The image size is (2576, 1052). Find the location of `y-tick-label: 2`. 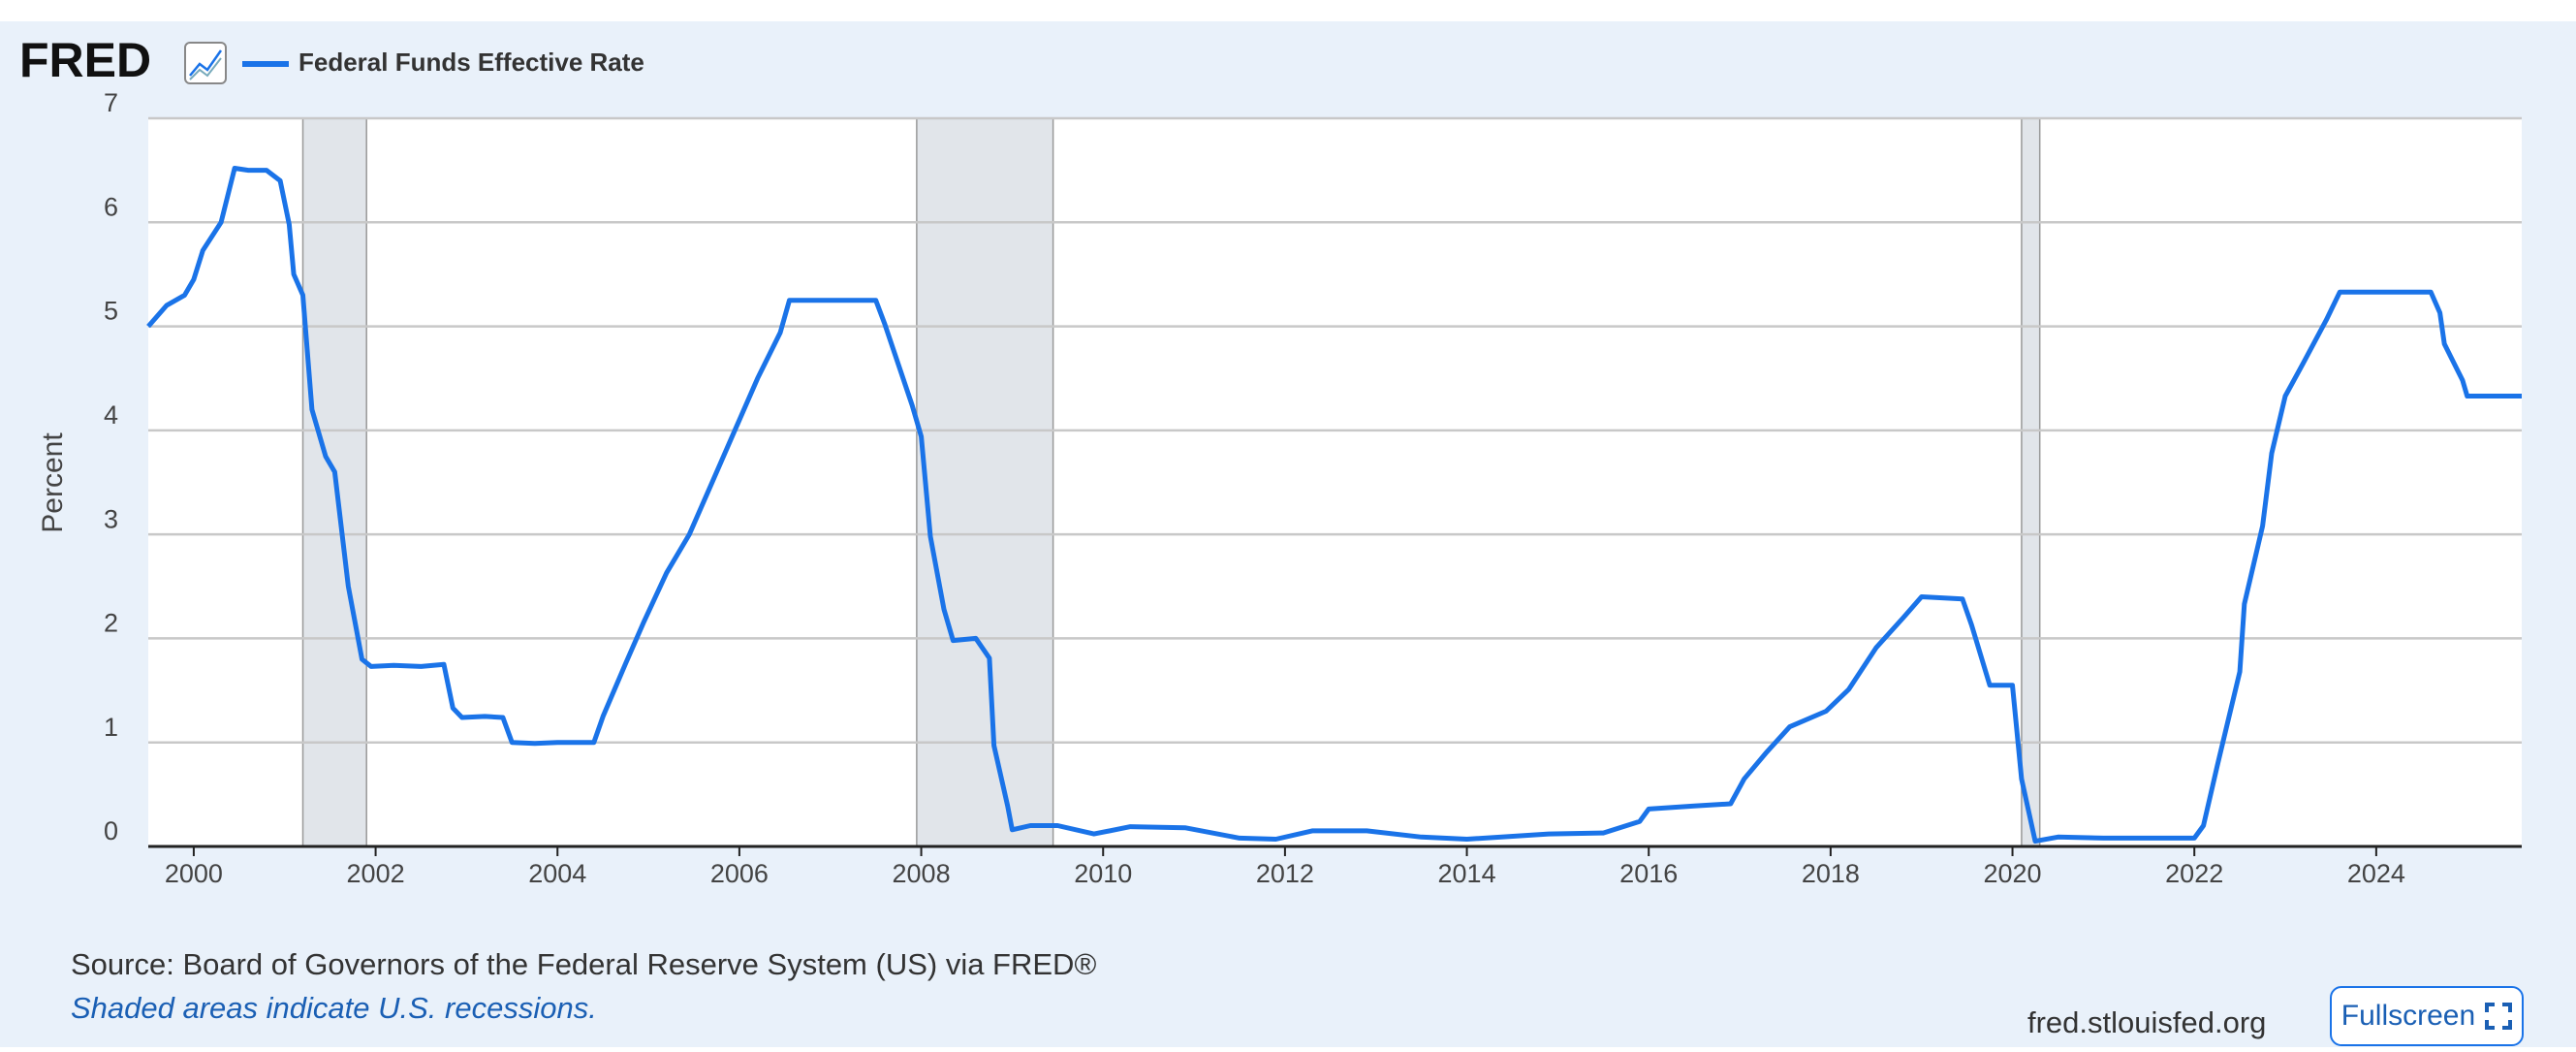

y-tick-label: 2 is located at coordinates (111, 623).